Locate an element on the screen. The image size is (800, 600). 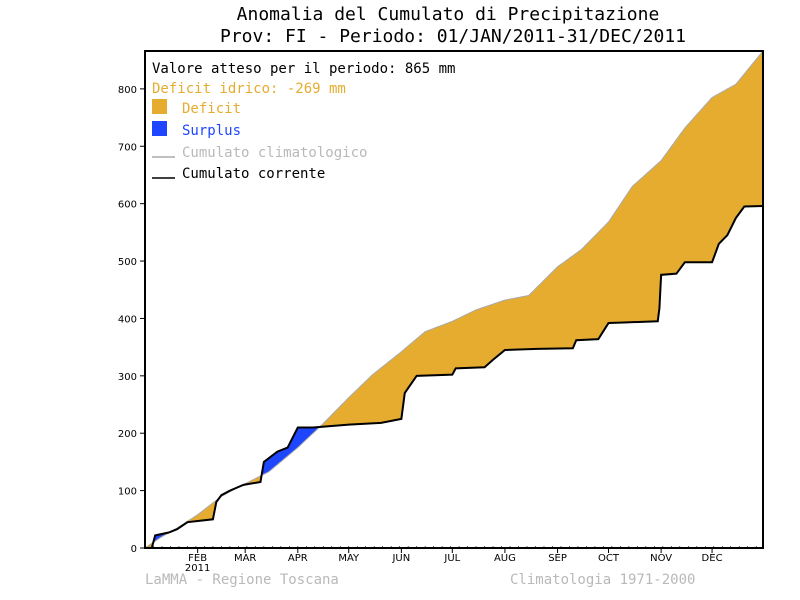
surplus-swatch is located at coordinates (159, 128).